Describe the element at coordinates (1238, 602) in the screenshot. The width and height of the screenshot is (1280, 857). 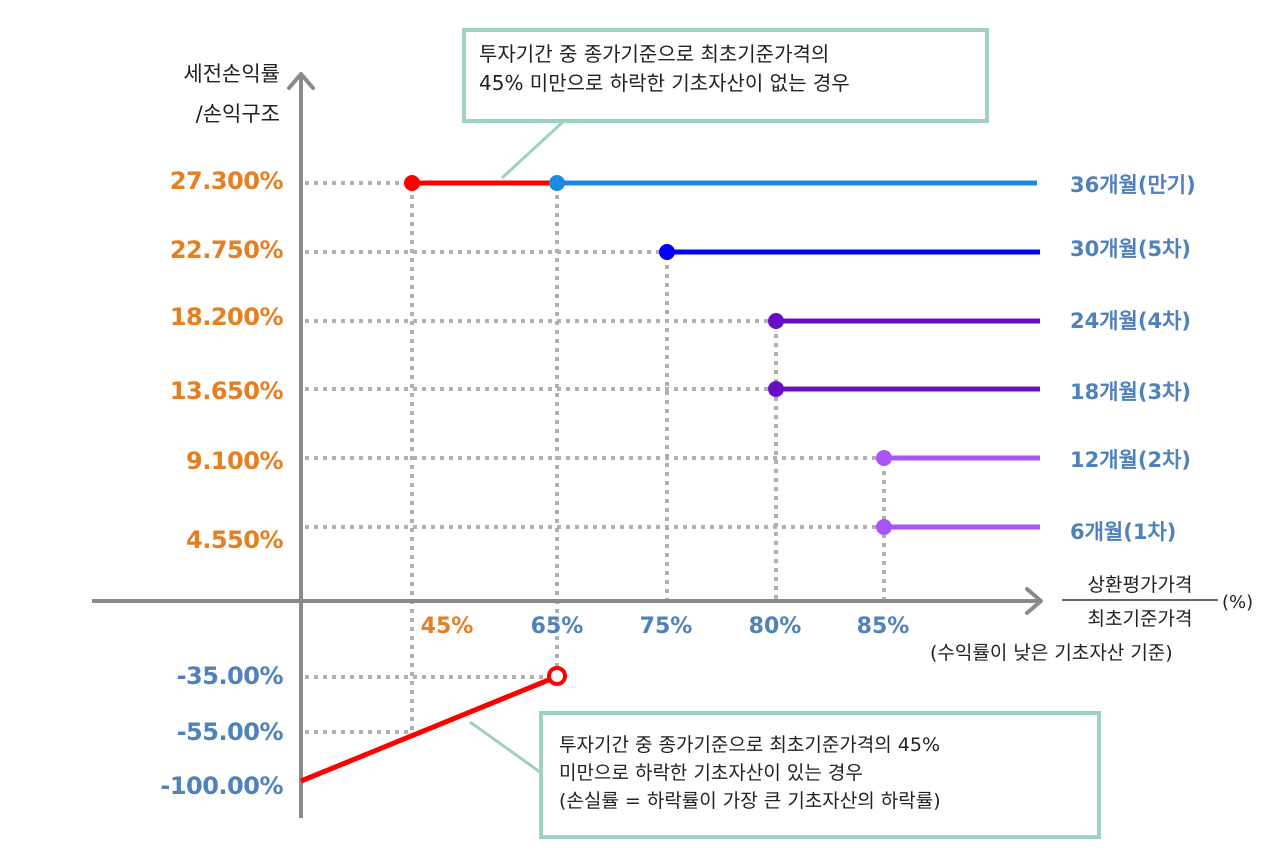
I see `x-axis-title-unit: (%)` at that location.